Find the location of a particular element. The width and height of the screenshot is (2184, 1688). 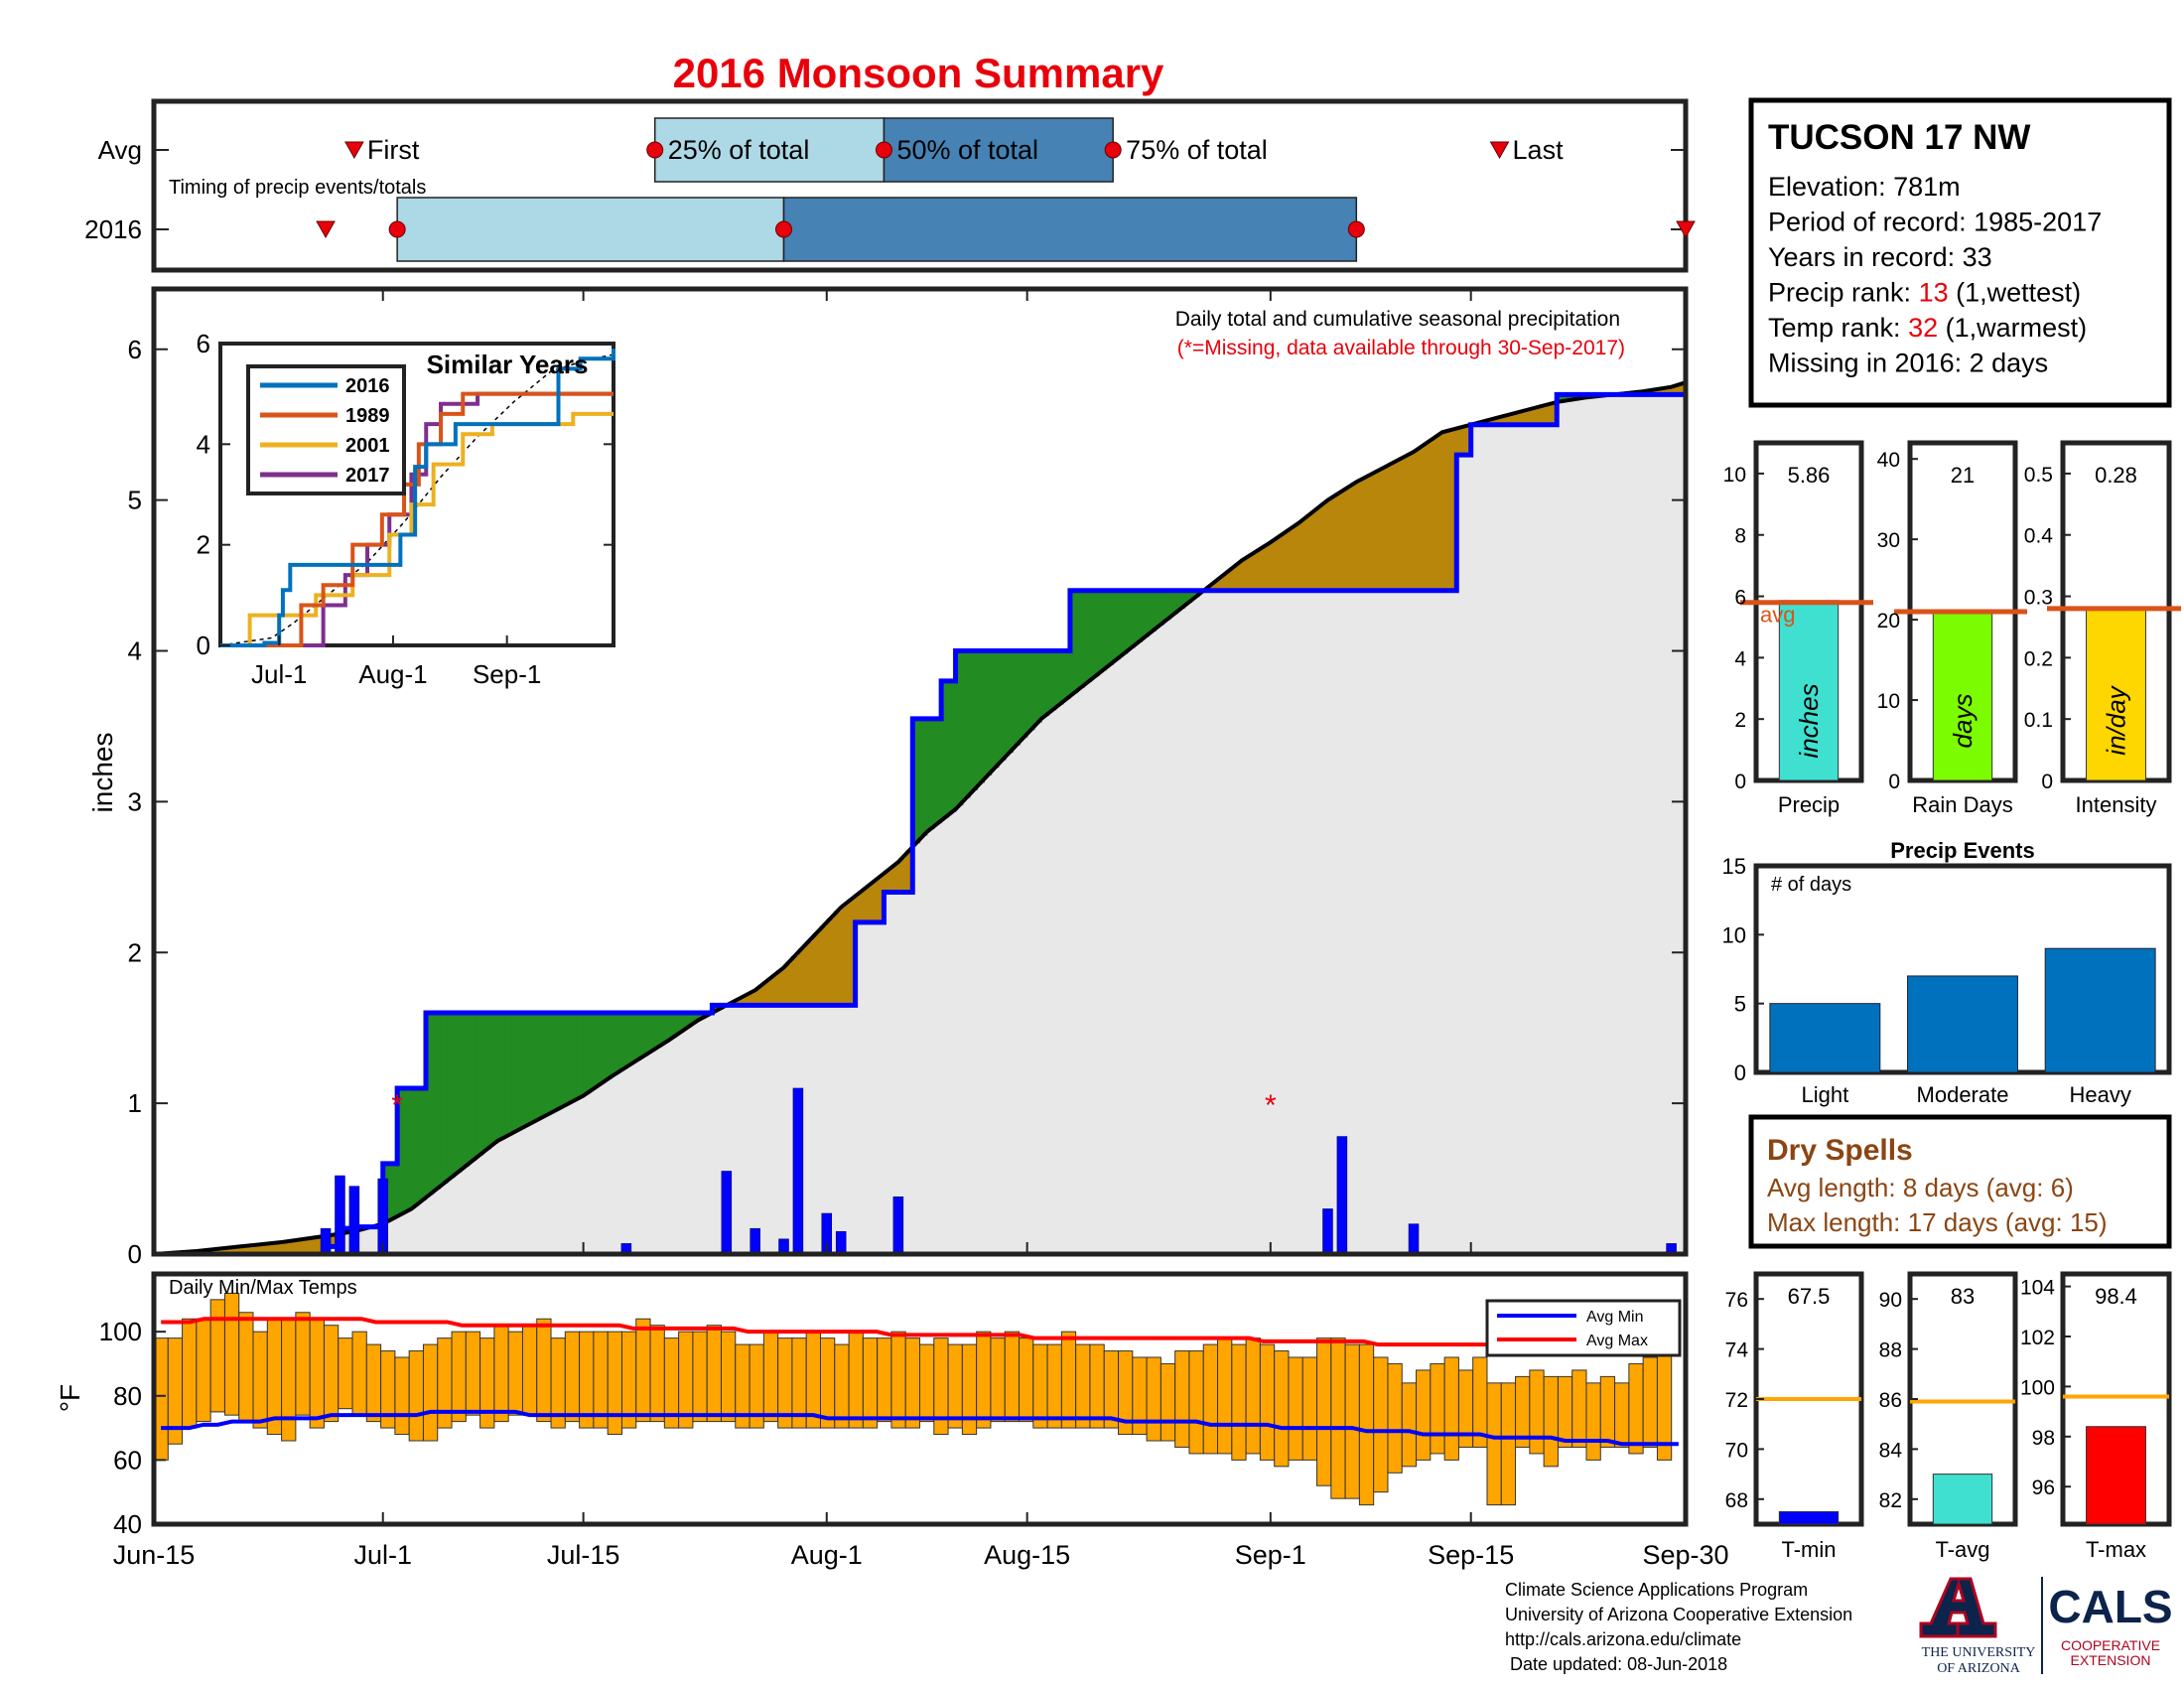

seasonal-y-tick-label: 6 is located at coordinates (1740, 598).